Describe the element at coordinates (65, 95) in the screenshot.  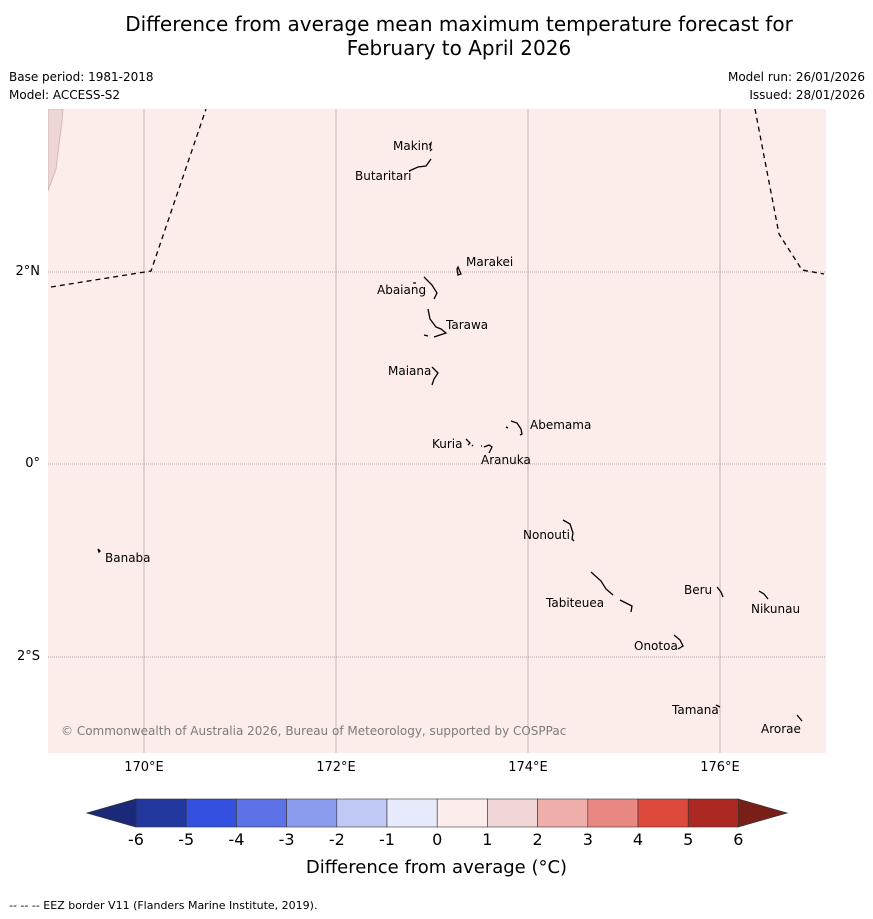
I see `model-name: Model: ACCESS-S2` at that location.